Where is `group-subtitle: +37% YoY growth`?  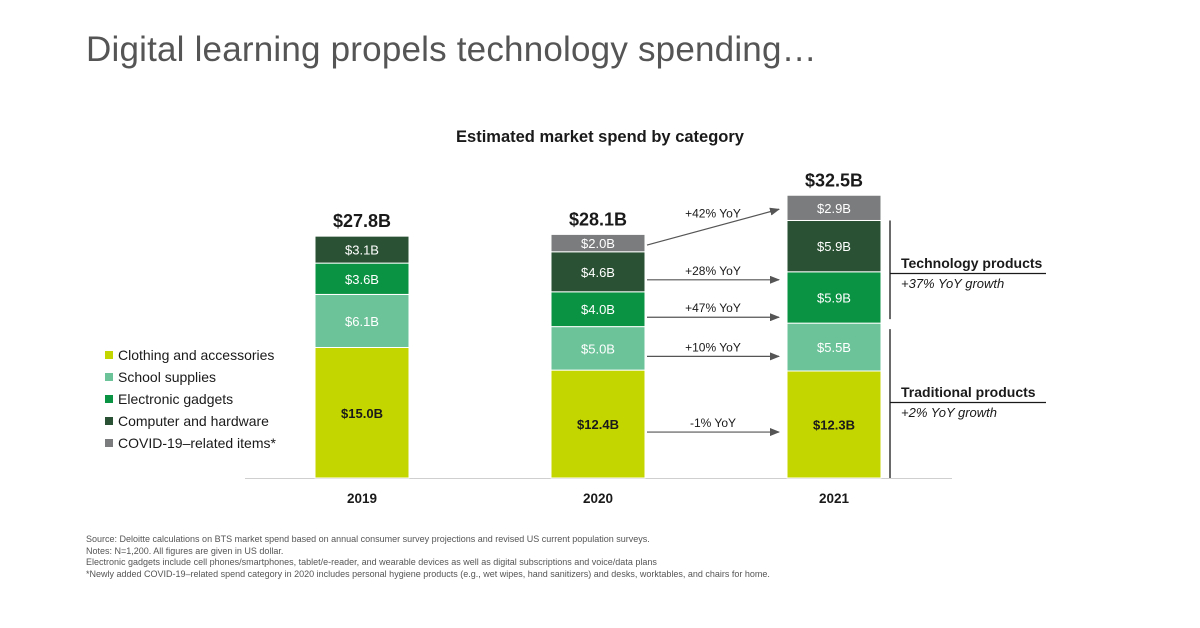 group-subtitle: +37% YoY growth is located at coordinates (952, 283).